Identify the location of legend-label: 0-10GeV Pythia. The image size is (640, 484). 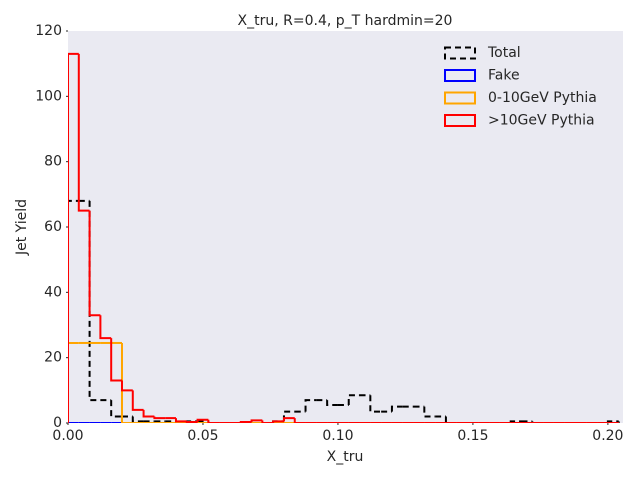
(542, 98).